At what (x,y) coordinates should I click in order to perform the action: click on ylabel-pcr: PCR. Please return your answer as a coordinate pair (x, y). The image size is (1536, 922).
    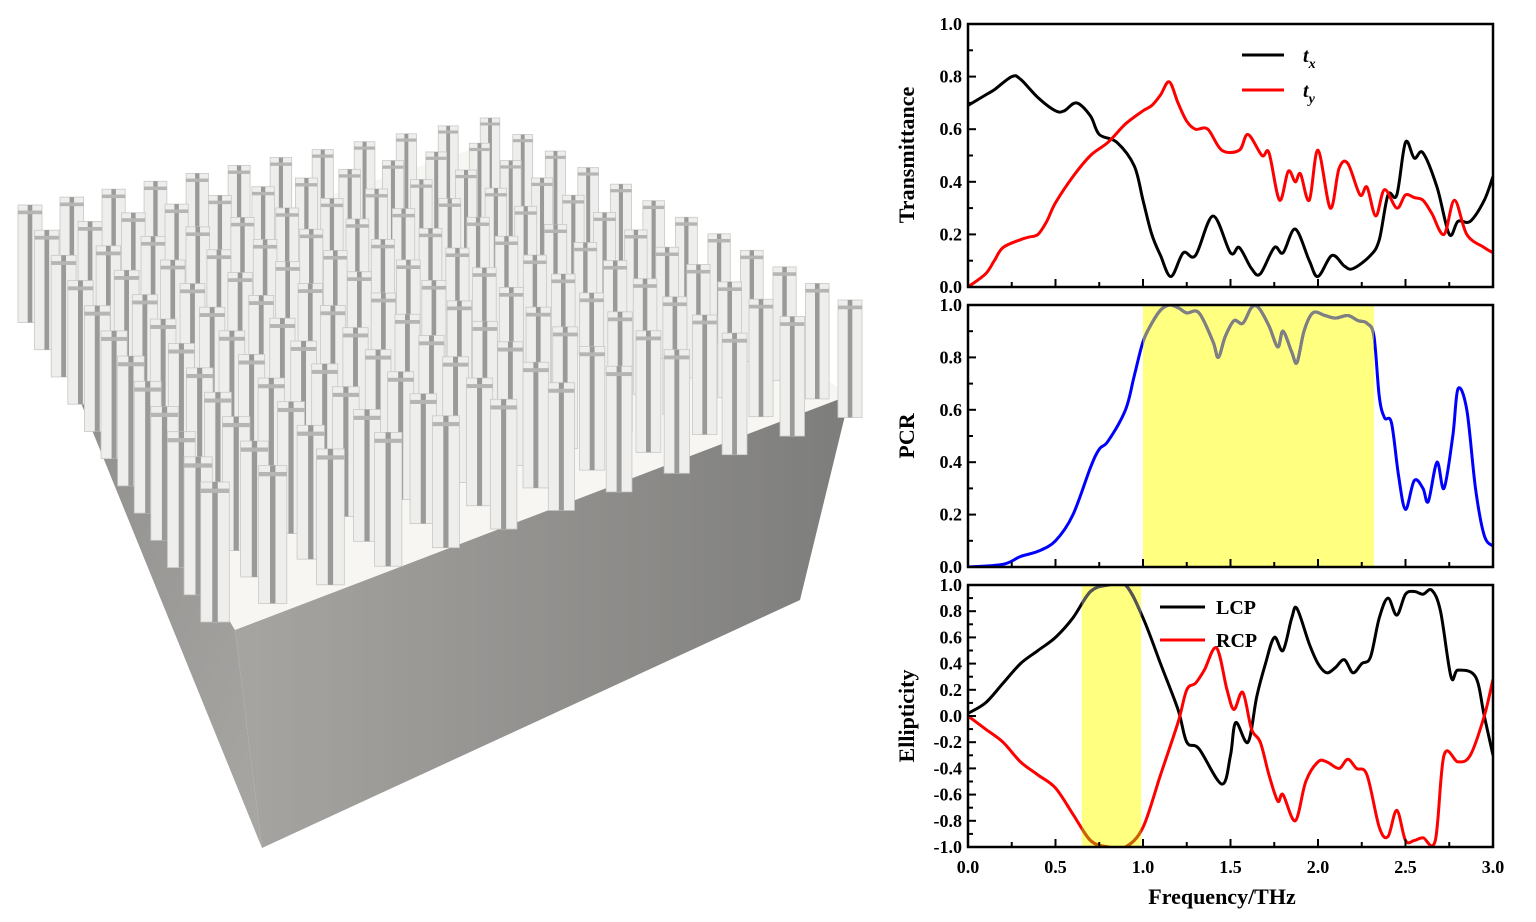
    Looking at the image, I should click on (906, 435).